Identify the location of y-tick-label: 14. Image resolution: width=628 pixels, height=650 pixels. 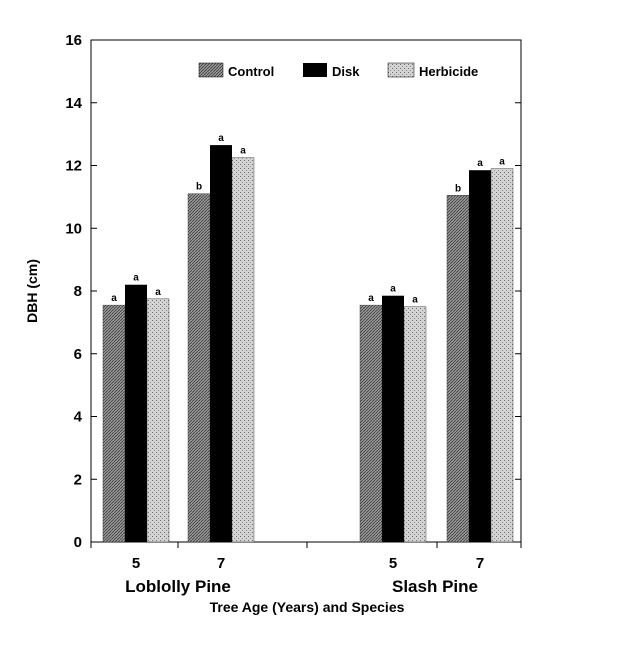
(73, 103).